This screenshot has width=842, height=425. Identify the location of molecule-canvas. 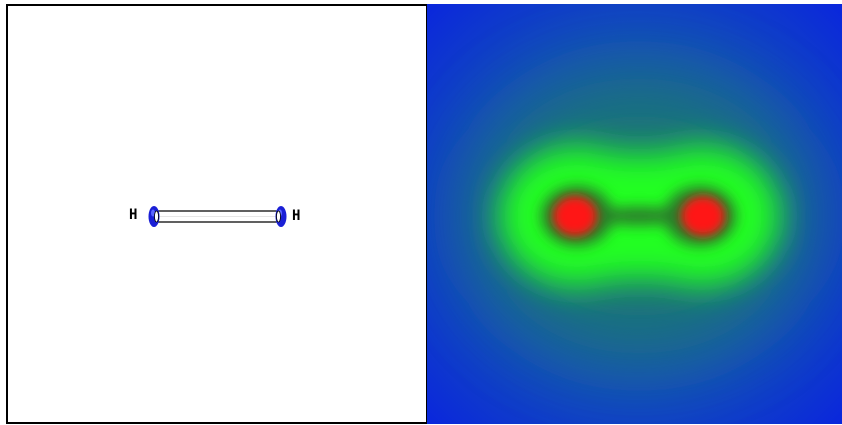
(217, 216).